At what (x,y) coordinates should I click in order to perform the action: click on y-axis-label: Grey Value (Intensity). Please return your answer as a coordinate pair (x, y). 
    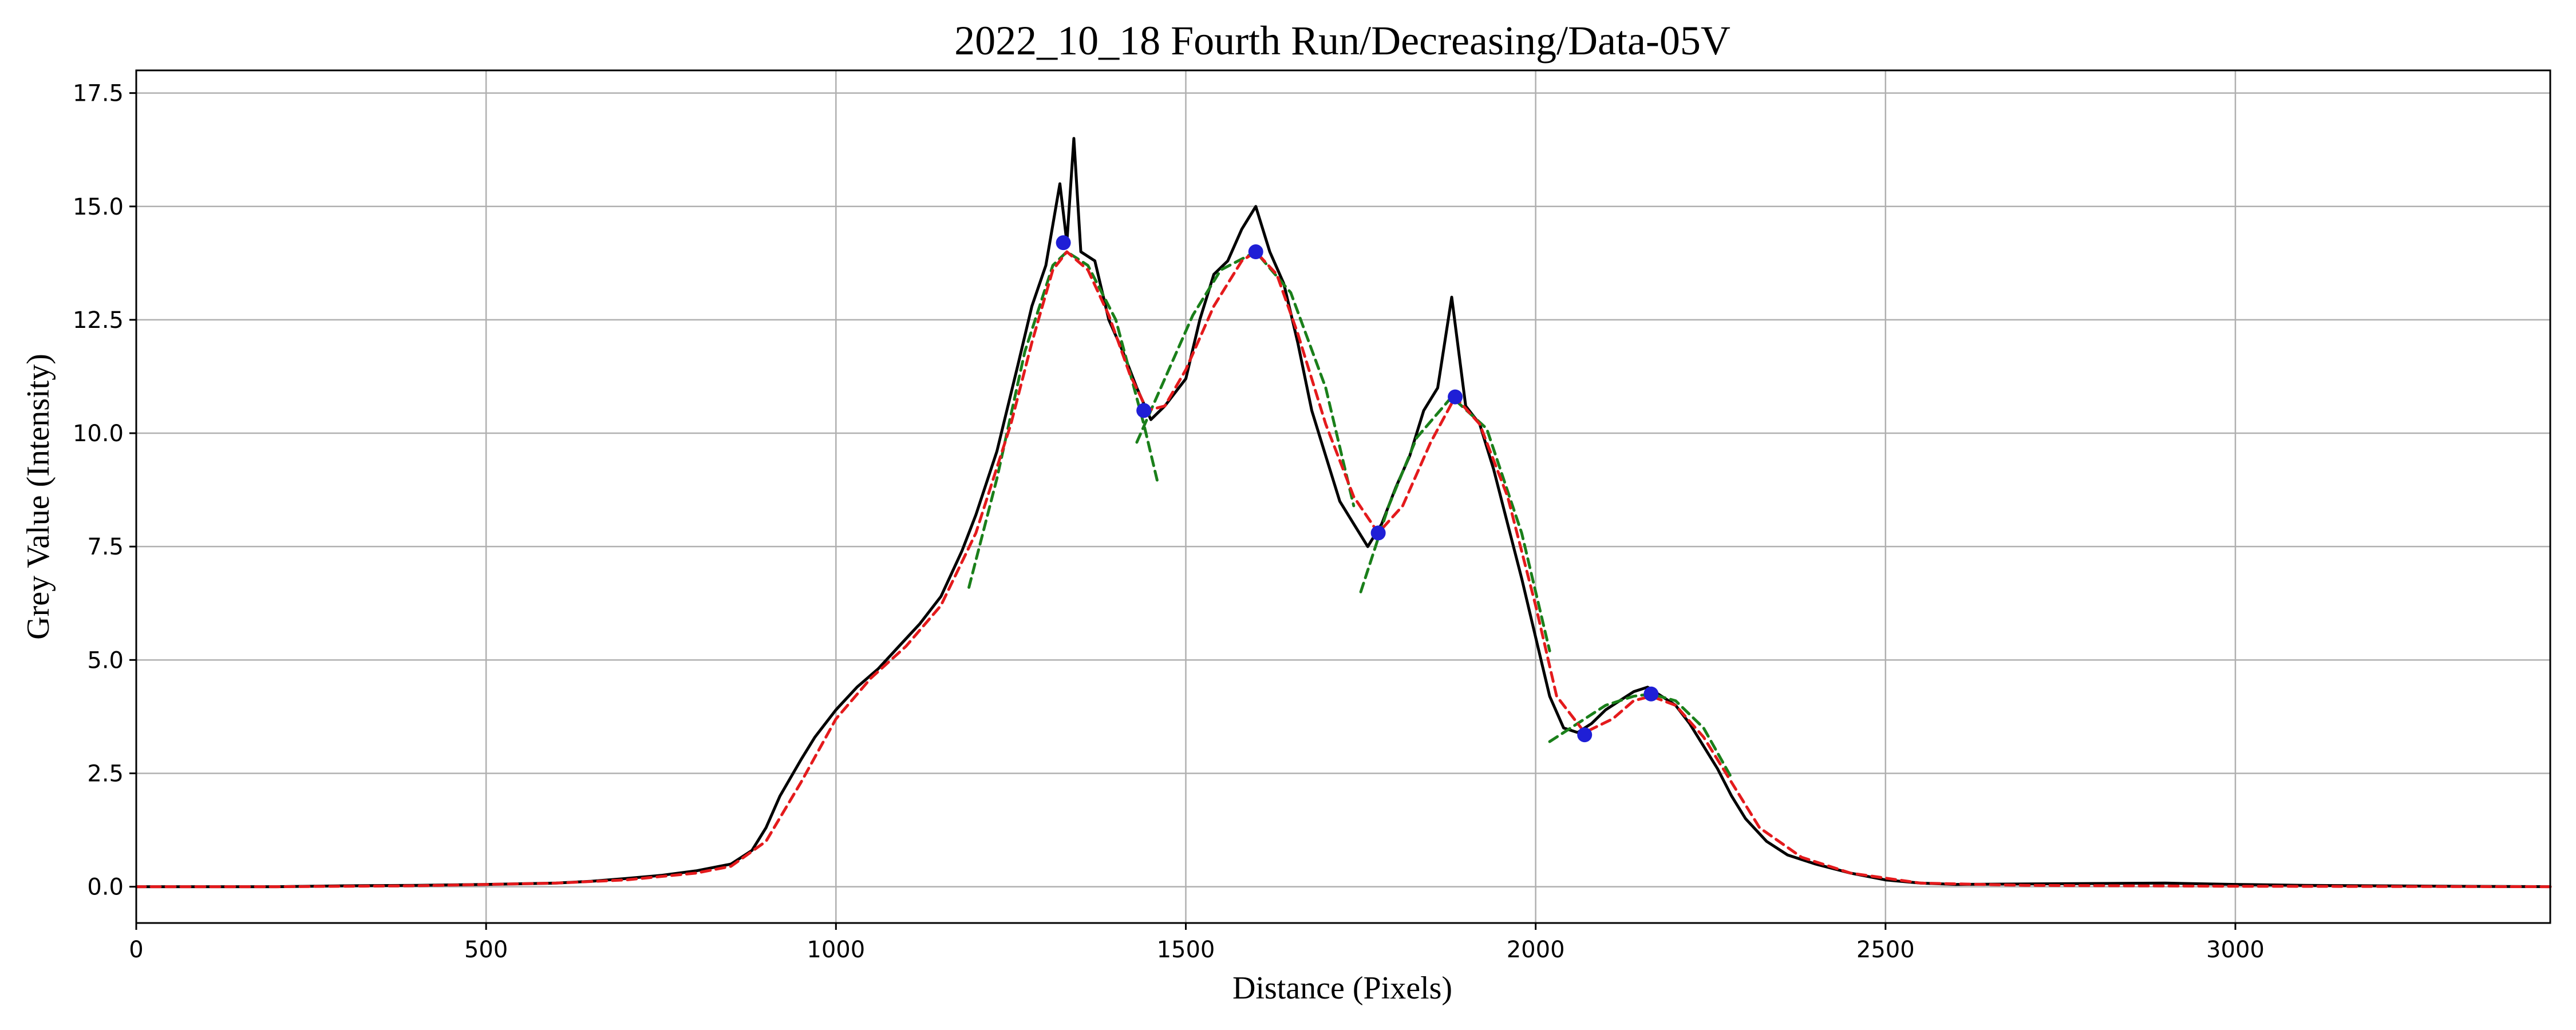
    Looking at the image, I should click on (38, 497).